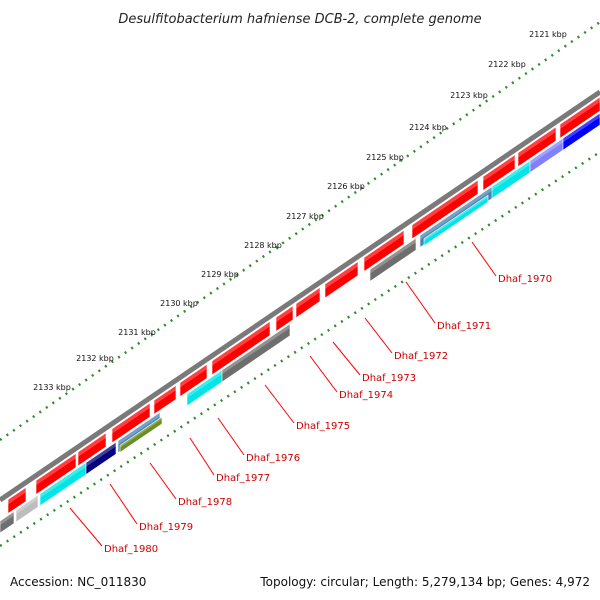 The height and width of the screenshot is (600, 600). Describe the element at coordinates (428, 127) in the screenshot. I see `ruler-label: 2124 kbp` at that location.